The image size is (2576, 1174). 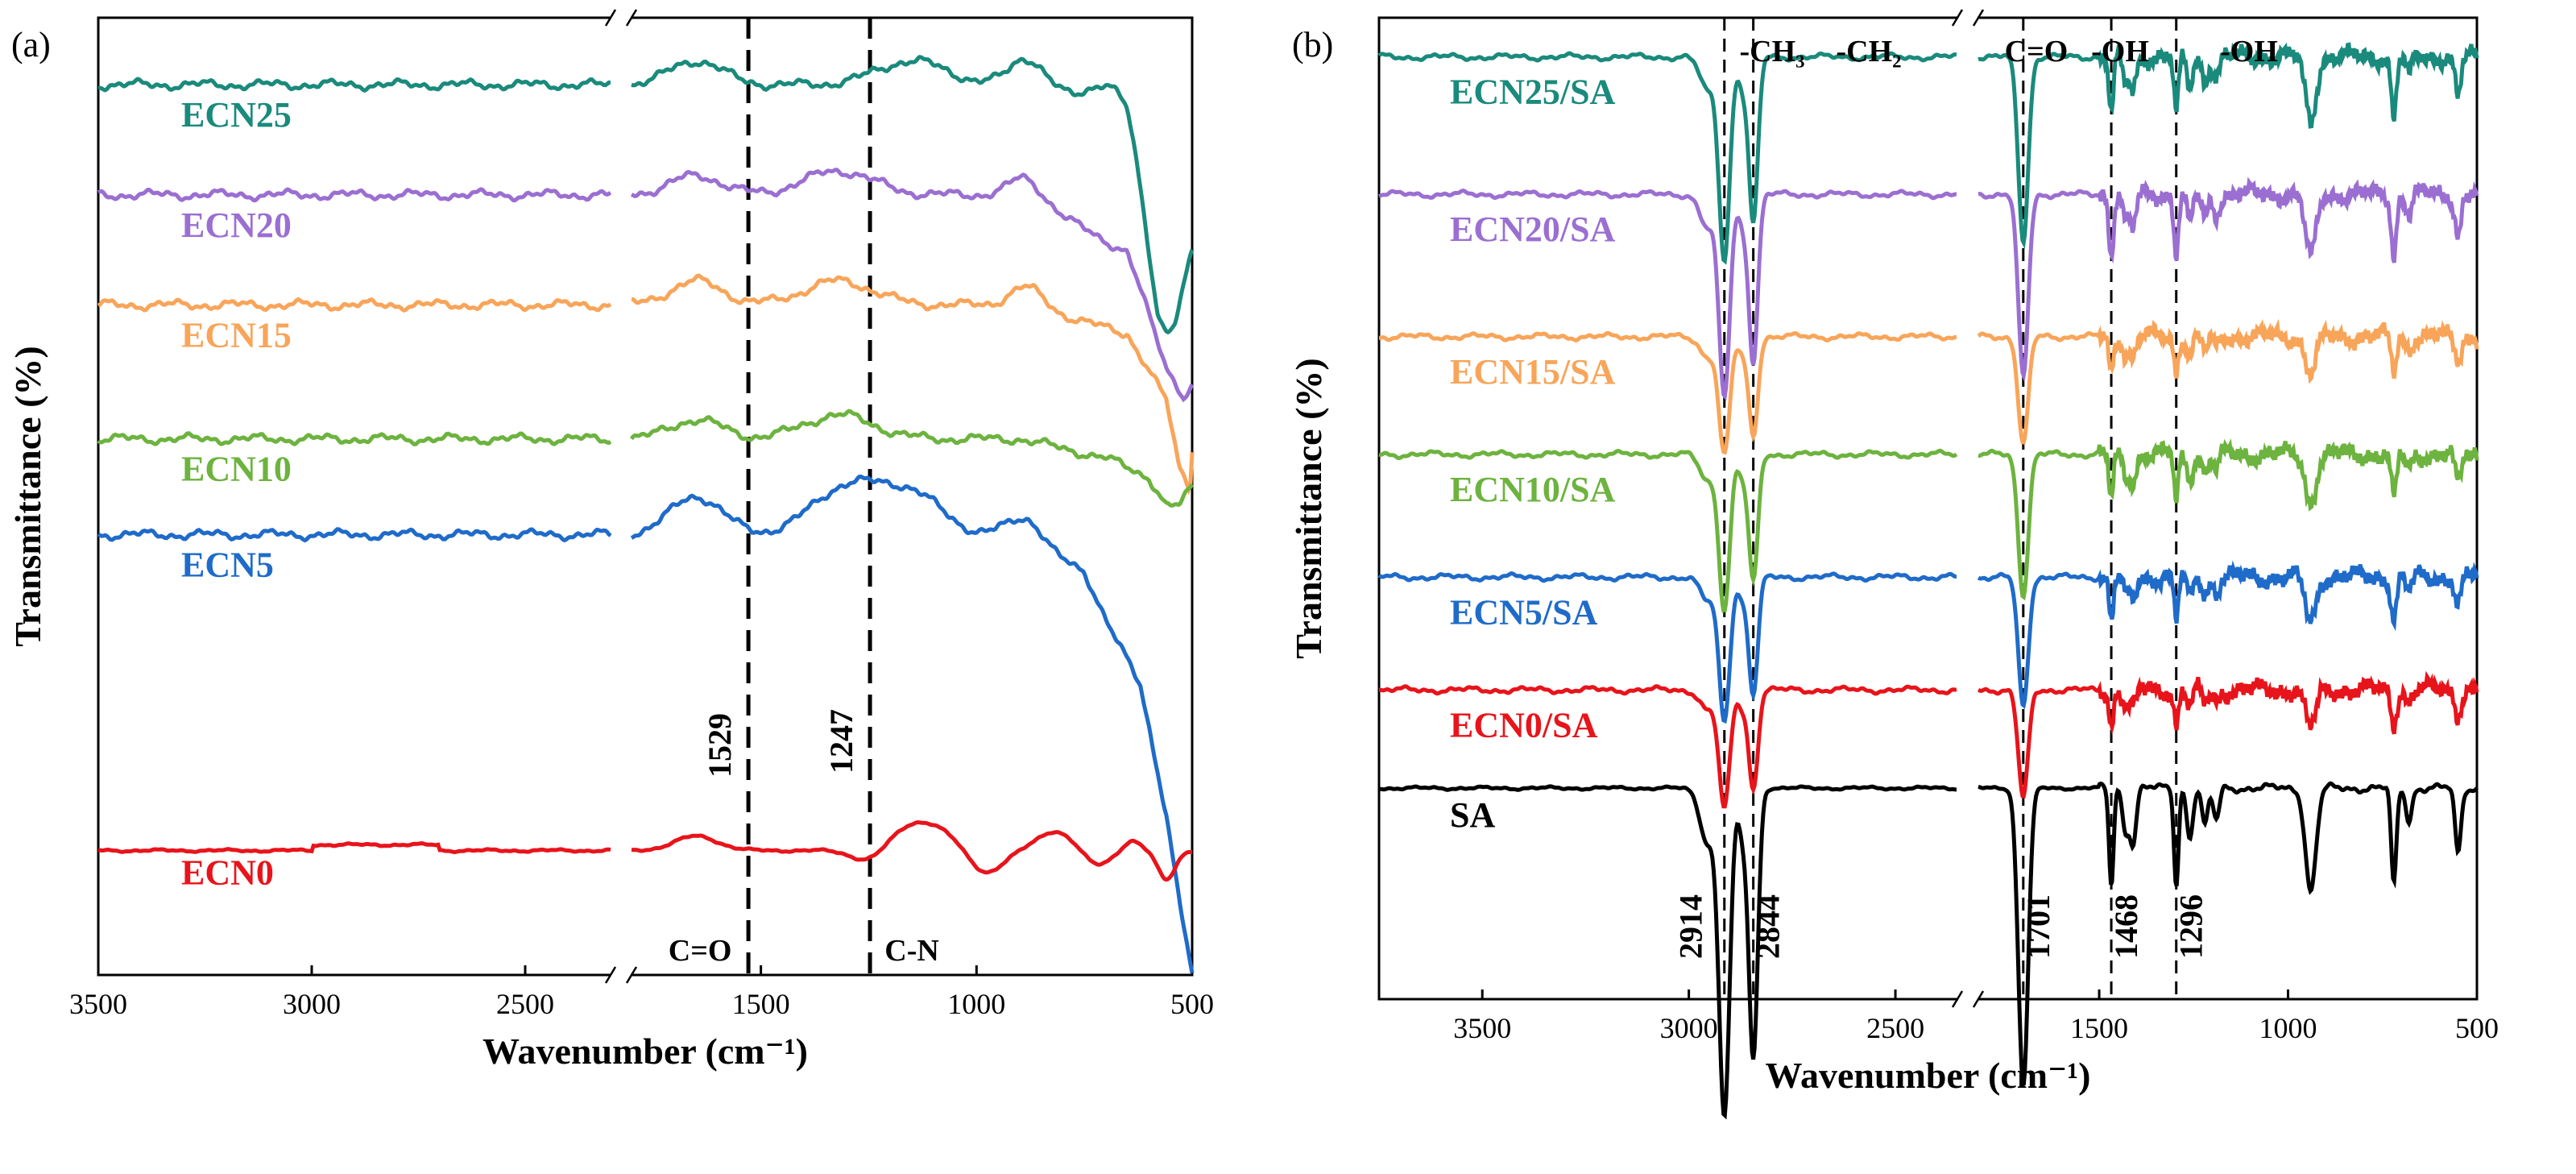 What do you see at coordinates (1472, 815) in the screenshot?
I see `legend-label: SA` at bounding box center [1472, 815].